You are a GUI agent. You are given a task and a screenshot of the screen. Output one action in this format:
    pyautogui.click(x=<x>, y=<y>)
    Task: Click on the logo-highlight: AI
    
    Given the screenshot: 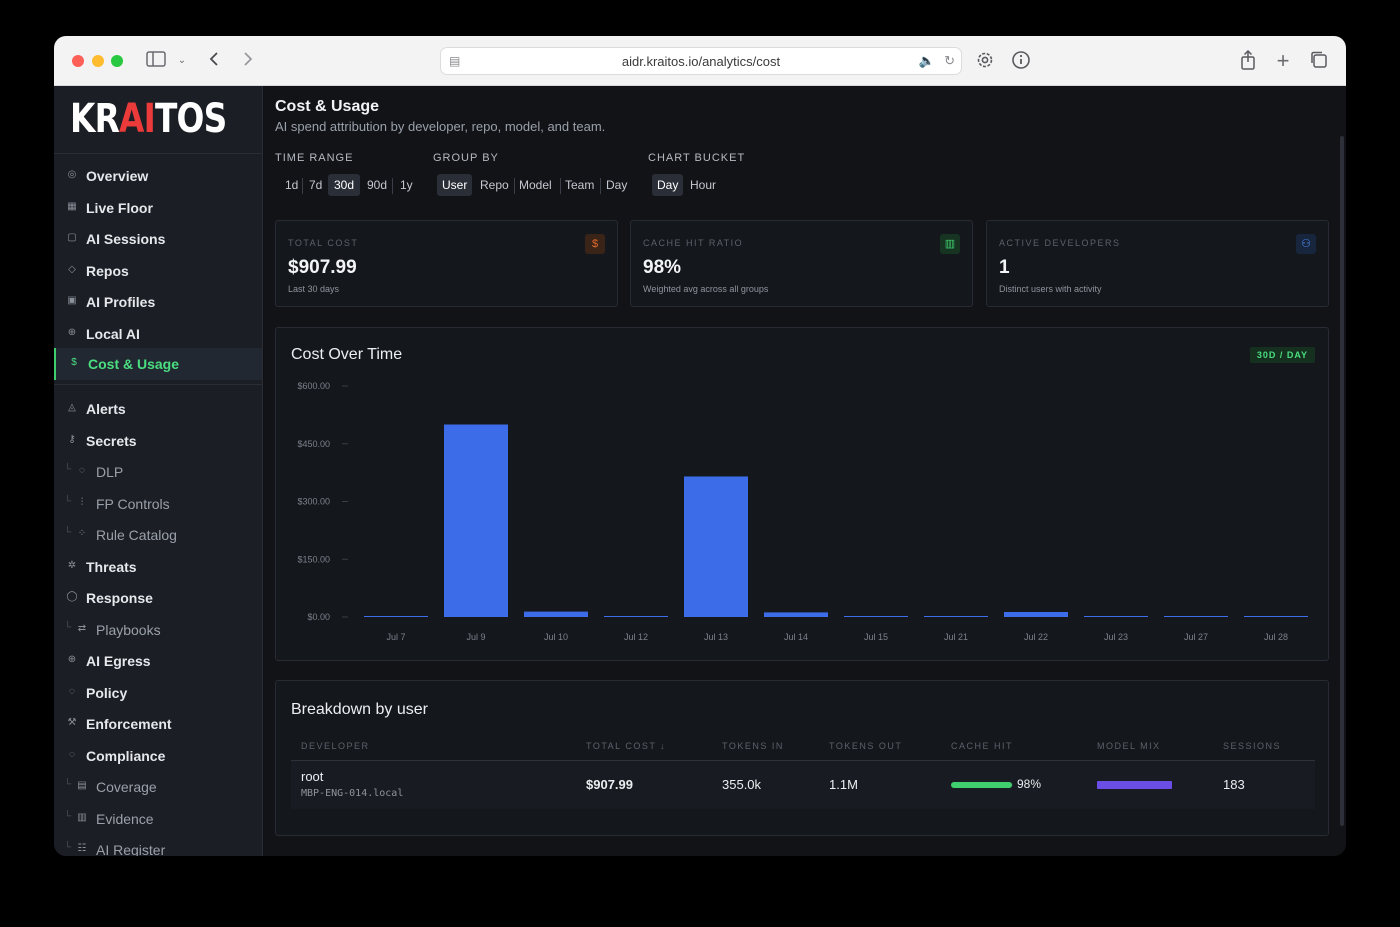 What is the action you would take?
    pyautogui.click(x=137, y=119)
    